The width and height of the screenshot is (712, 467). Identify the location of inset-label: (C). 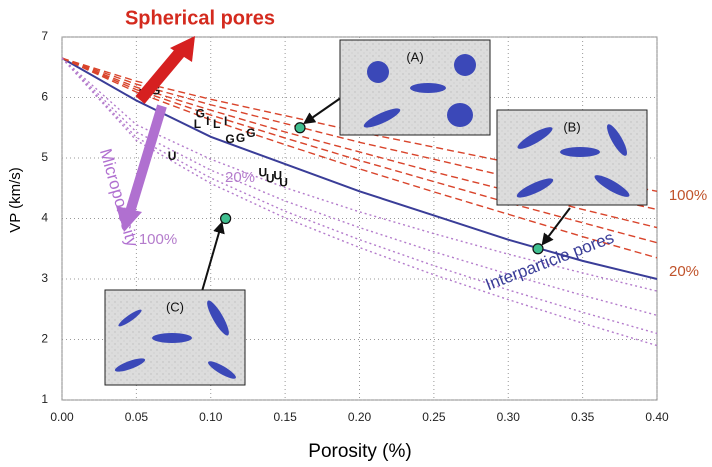
(175, 306).